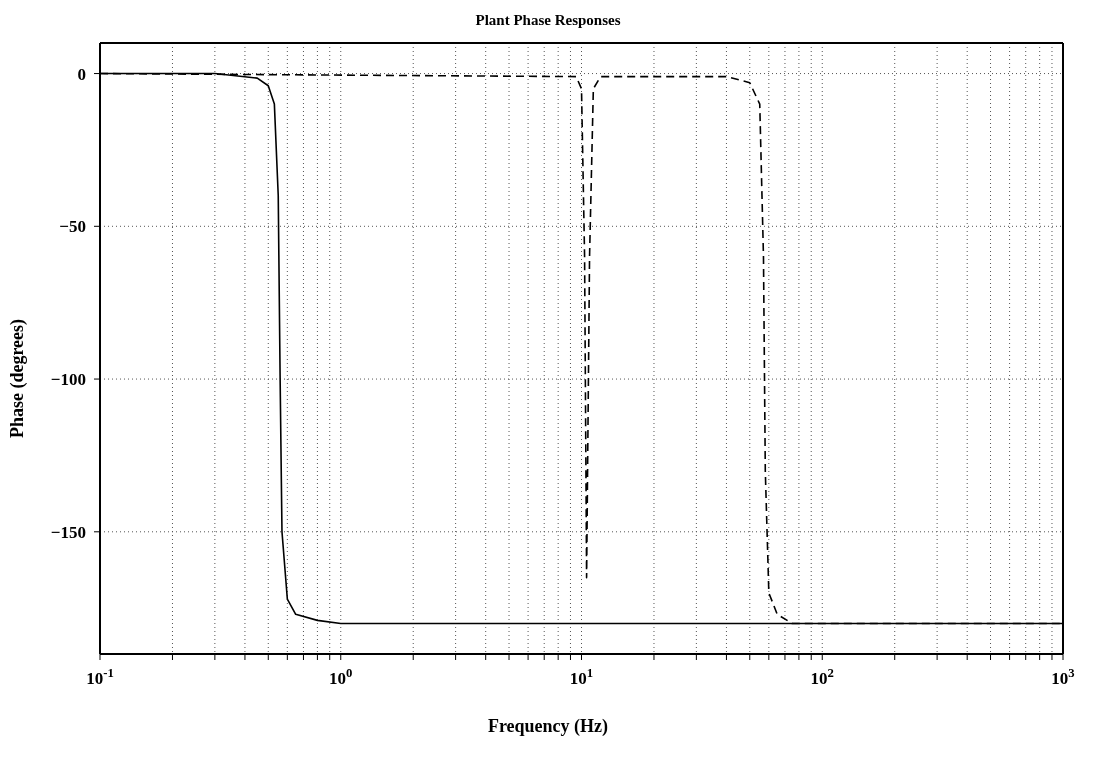  What do you see at coordinates (341, 677) in the screenshot?
I see `x-tick-label: 10$^{0}$` at bounding box center [341, 677].